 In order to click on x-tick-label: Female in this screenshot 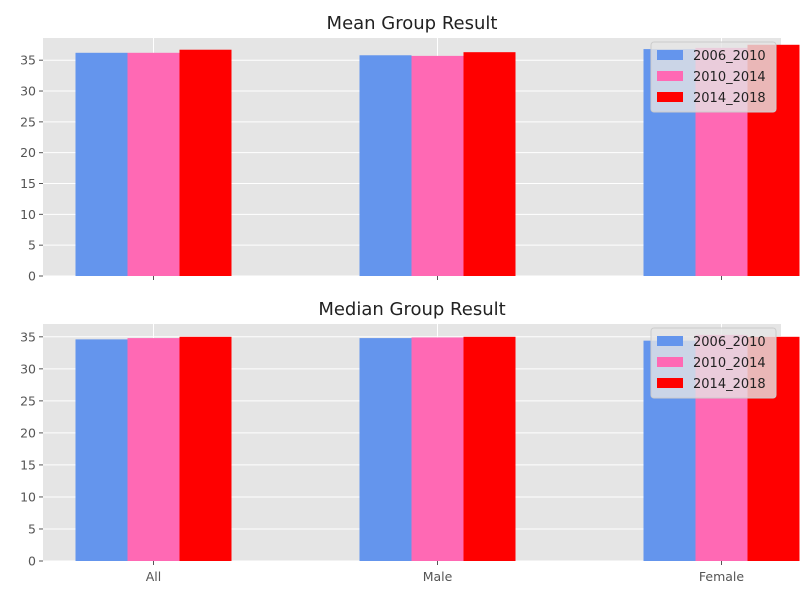, I will do `click(722, 576)`.